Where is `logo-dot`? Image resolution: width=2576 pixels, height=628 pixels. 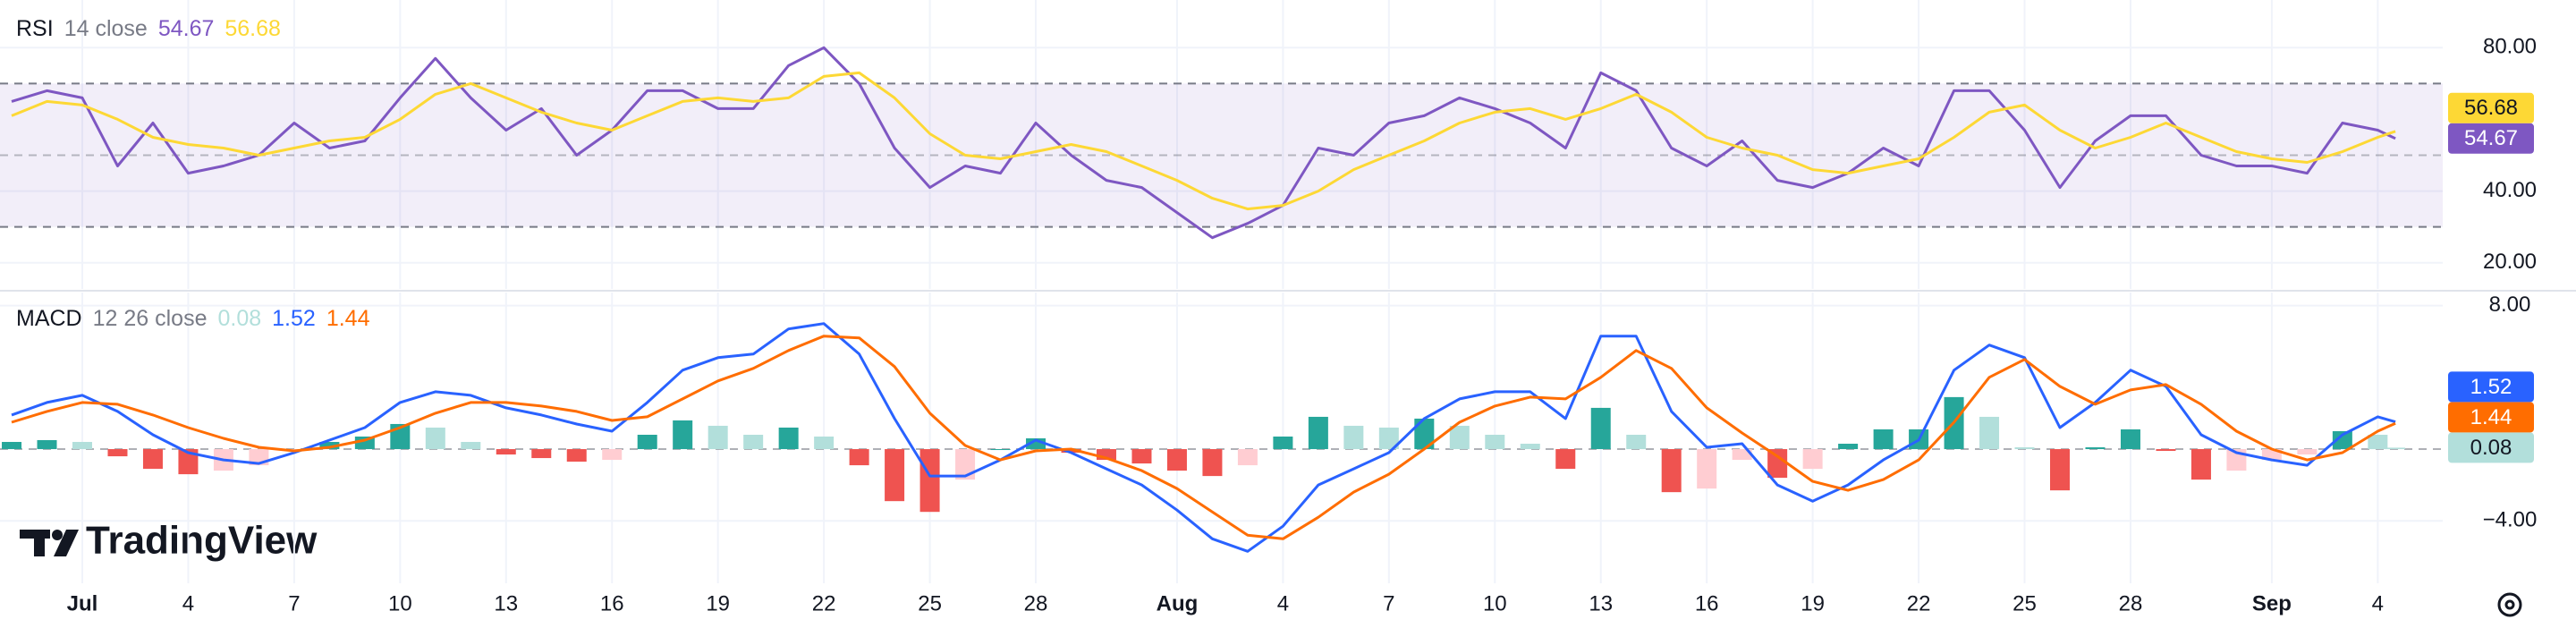 logo-dot is located at coordinates (57, 535).